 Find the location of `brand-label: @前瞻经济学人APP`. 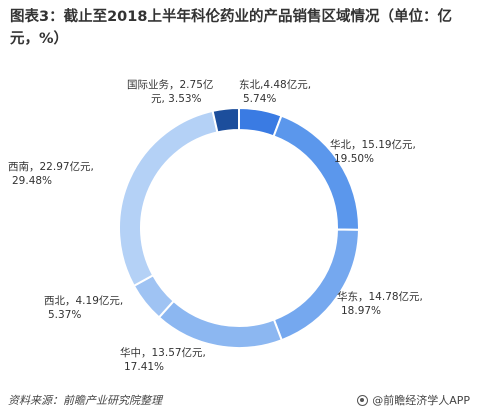

brand-label: @前瞻经济学人APP is located at coordinates (421, 400).